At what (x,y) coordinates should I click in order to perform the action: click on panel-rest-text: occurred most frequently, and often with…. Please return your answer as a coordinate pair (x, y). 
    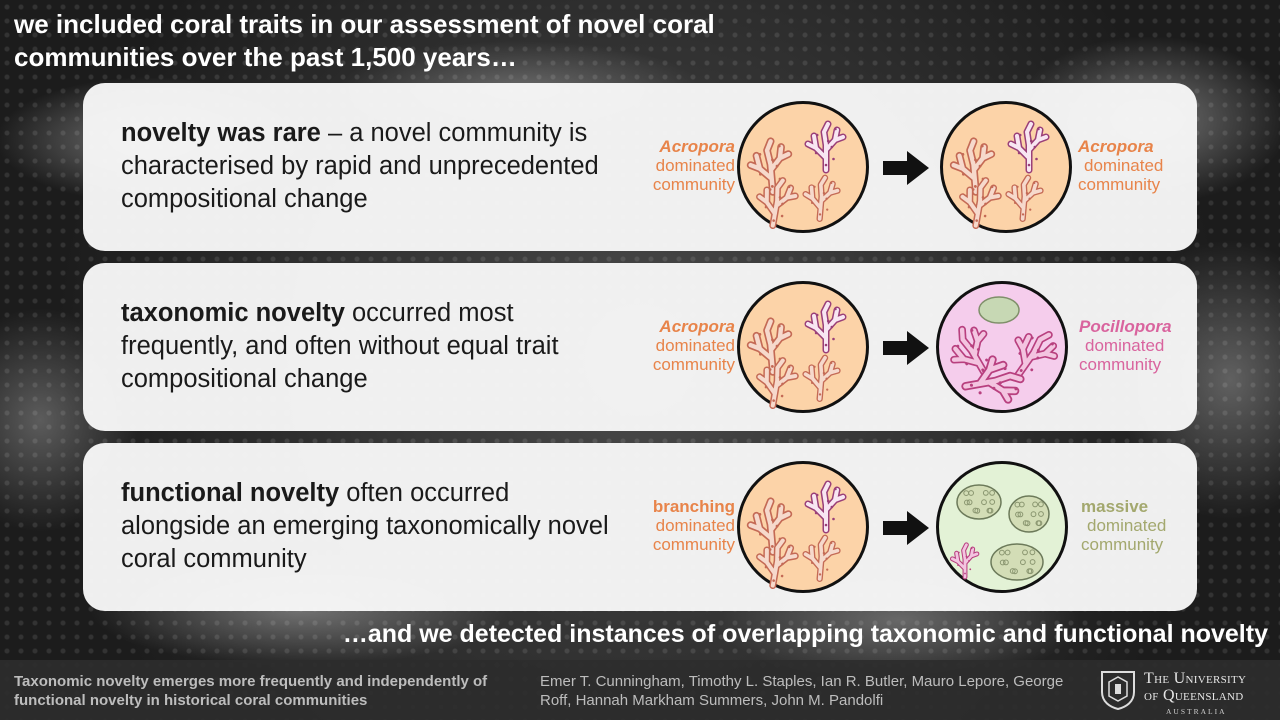
    Looking at the image, I should click on (340, 346).